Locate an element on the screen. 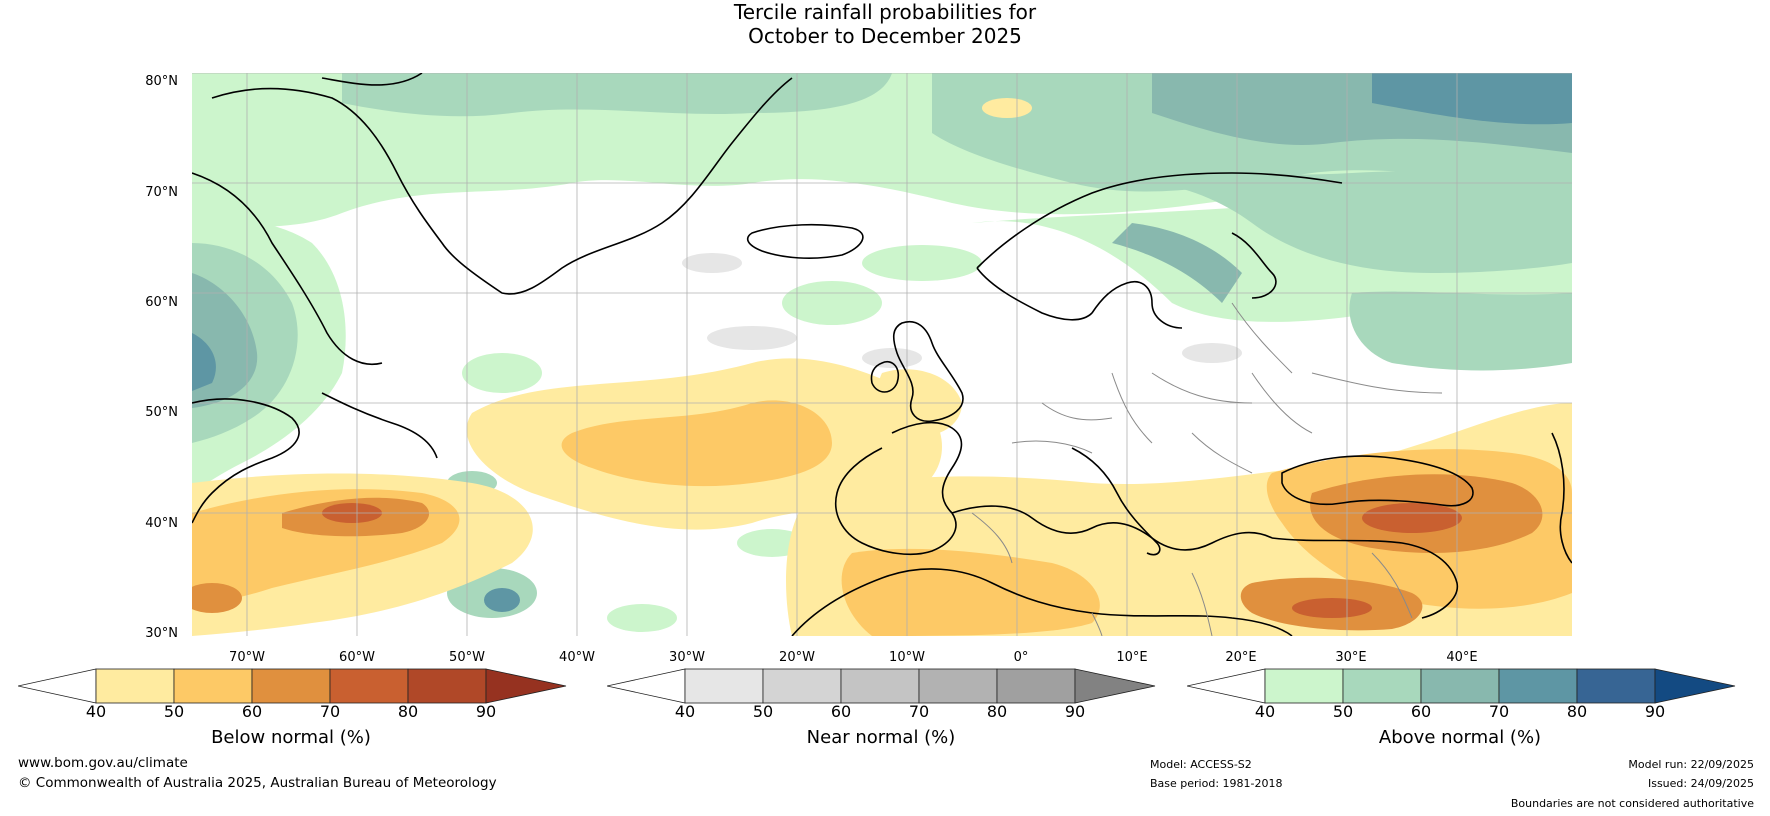 This screenshot has width=1770, height=816. cbar-below-tick-90: 90 is located at coordinates (486, 711).